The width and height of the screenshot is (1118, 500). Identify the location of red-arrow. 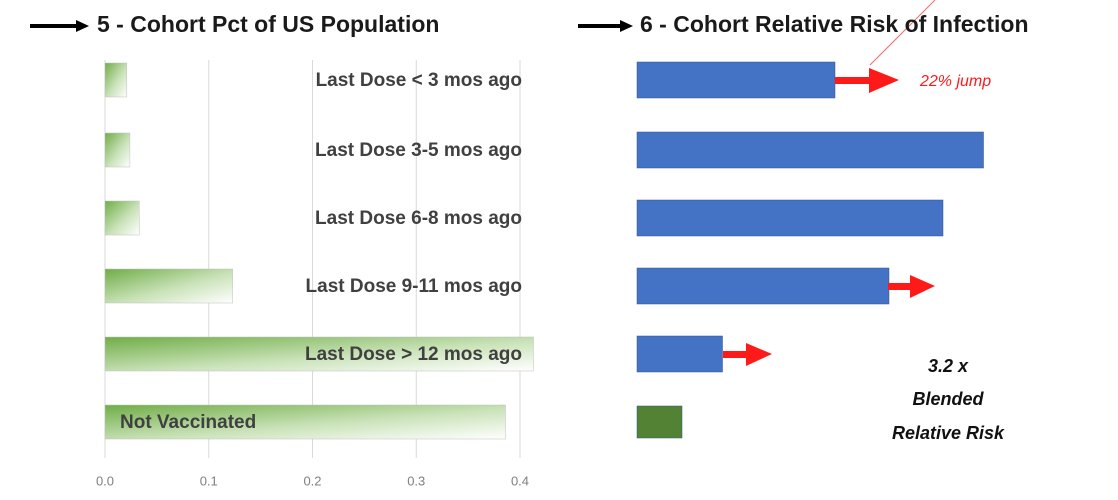
(829, 217).